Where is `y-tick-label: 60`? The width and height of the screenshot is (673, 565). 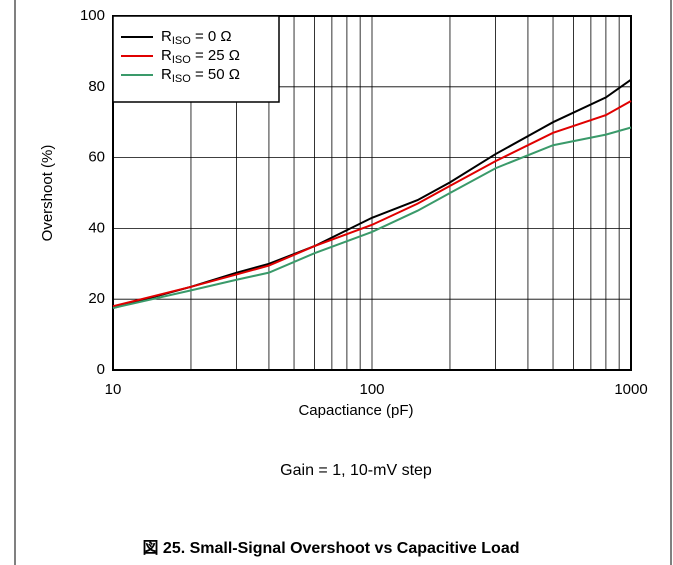 y-tick-label: 60 is located at coordinates (96, 157).